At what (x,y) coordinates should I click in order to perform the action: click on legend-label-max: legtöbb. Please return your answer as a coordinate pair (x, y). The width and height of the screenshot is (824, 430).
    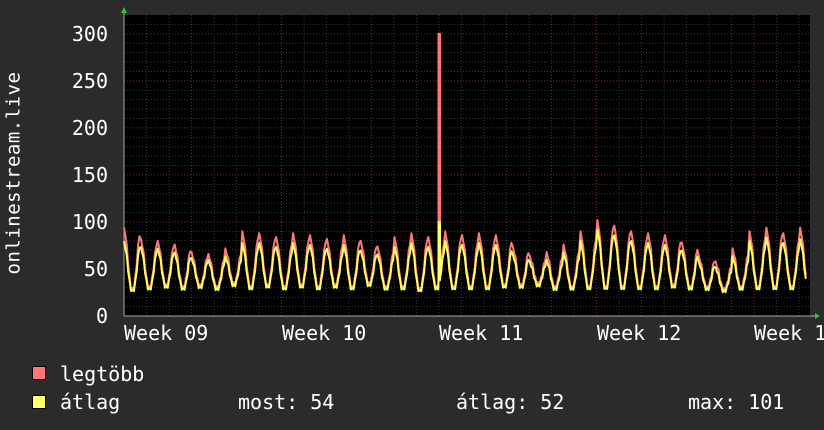
    Looking at the image, I should click on (102, 374).